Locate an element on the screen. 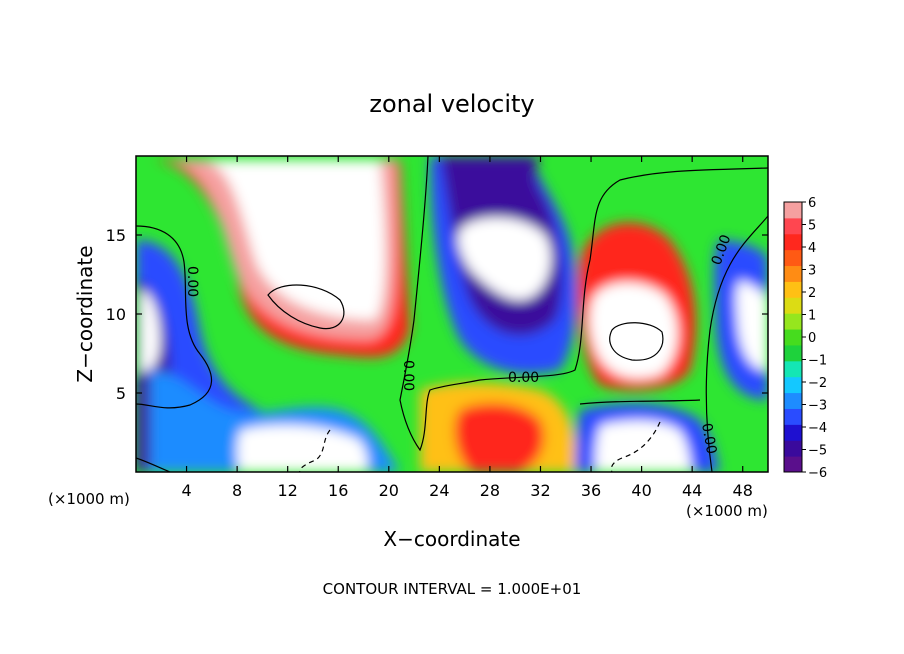  contour-zero-right is located at coordinates (736, 343).